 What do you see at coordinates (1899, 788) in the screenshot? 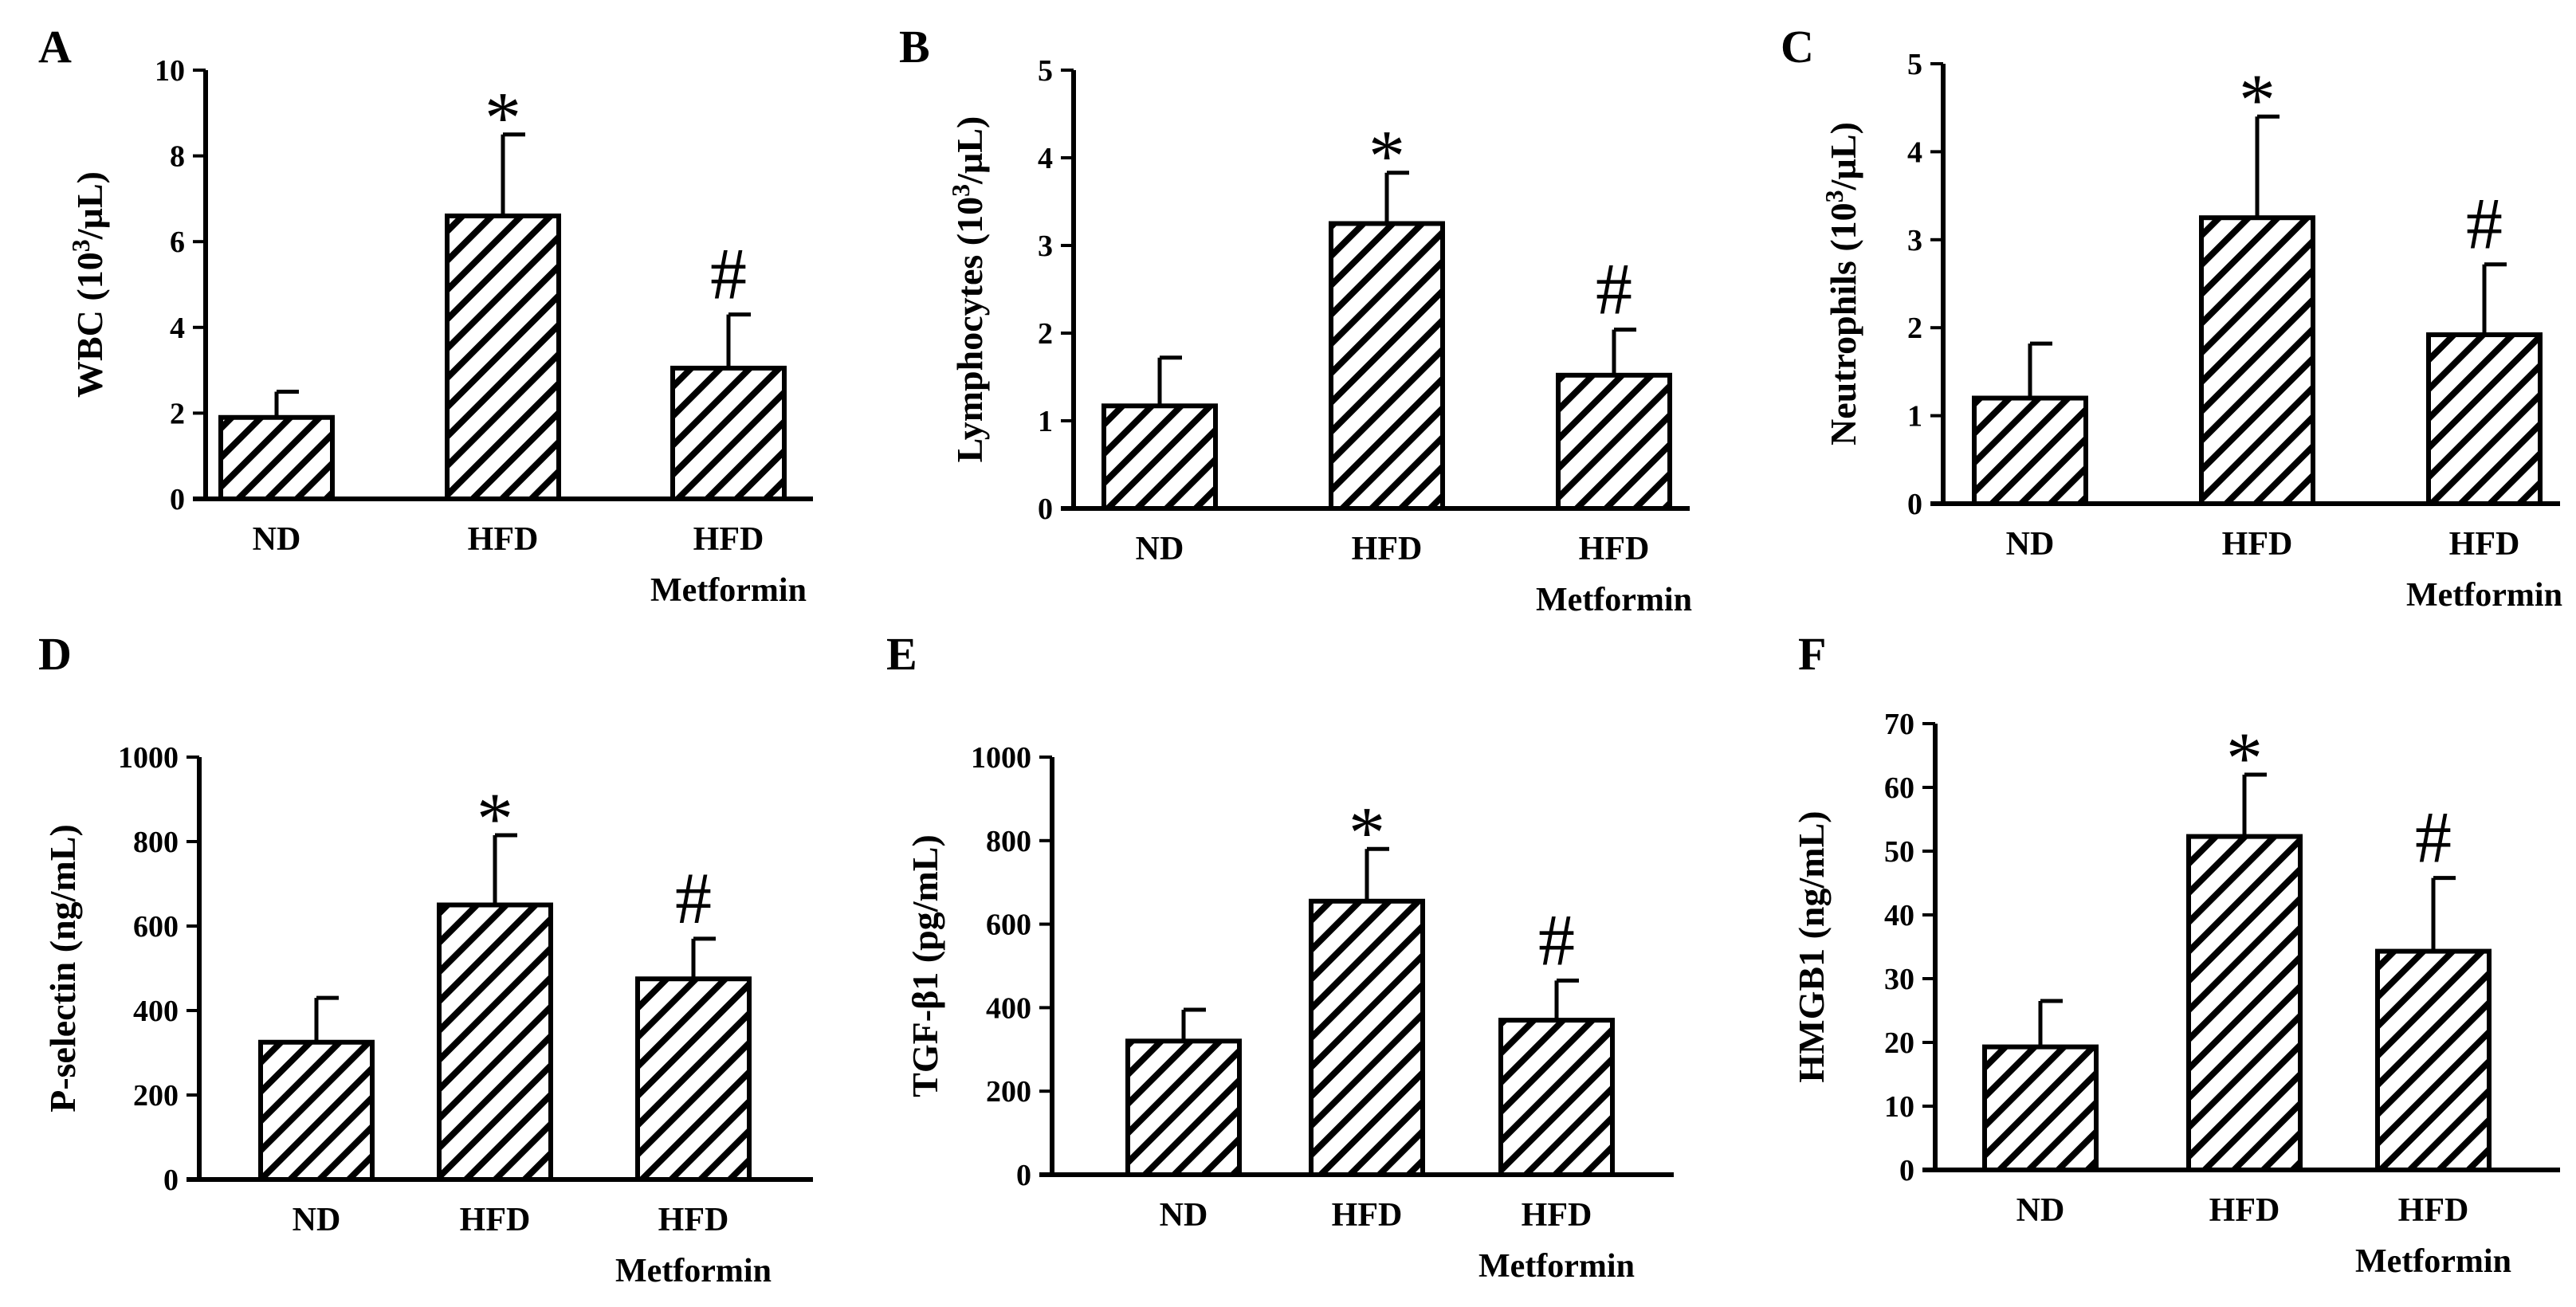
I see `y-tick-label: 60` at bounding box center [1899, 788].